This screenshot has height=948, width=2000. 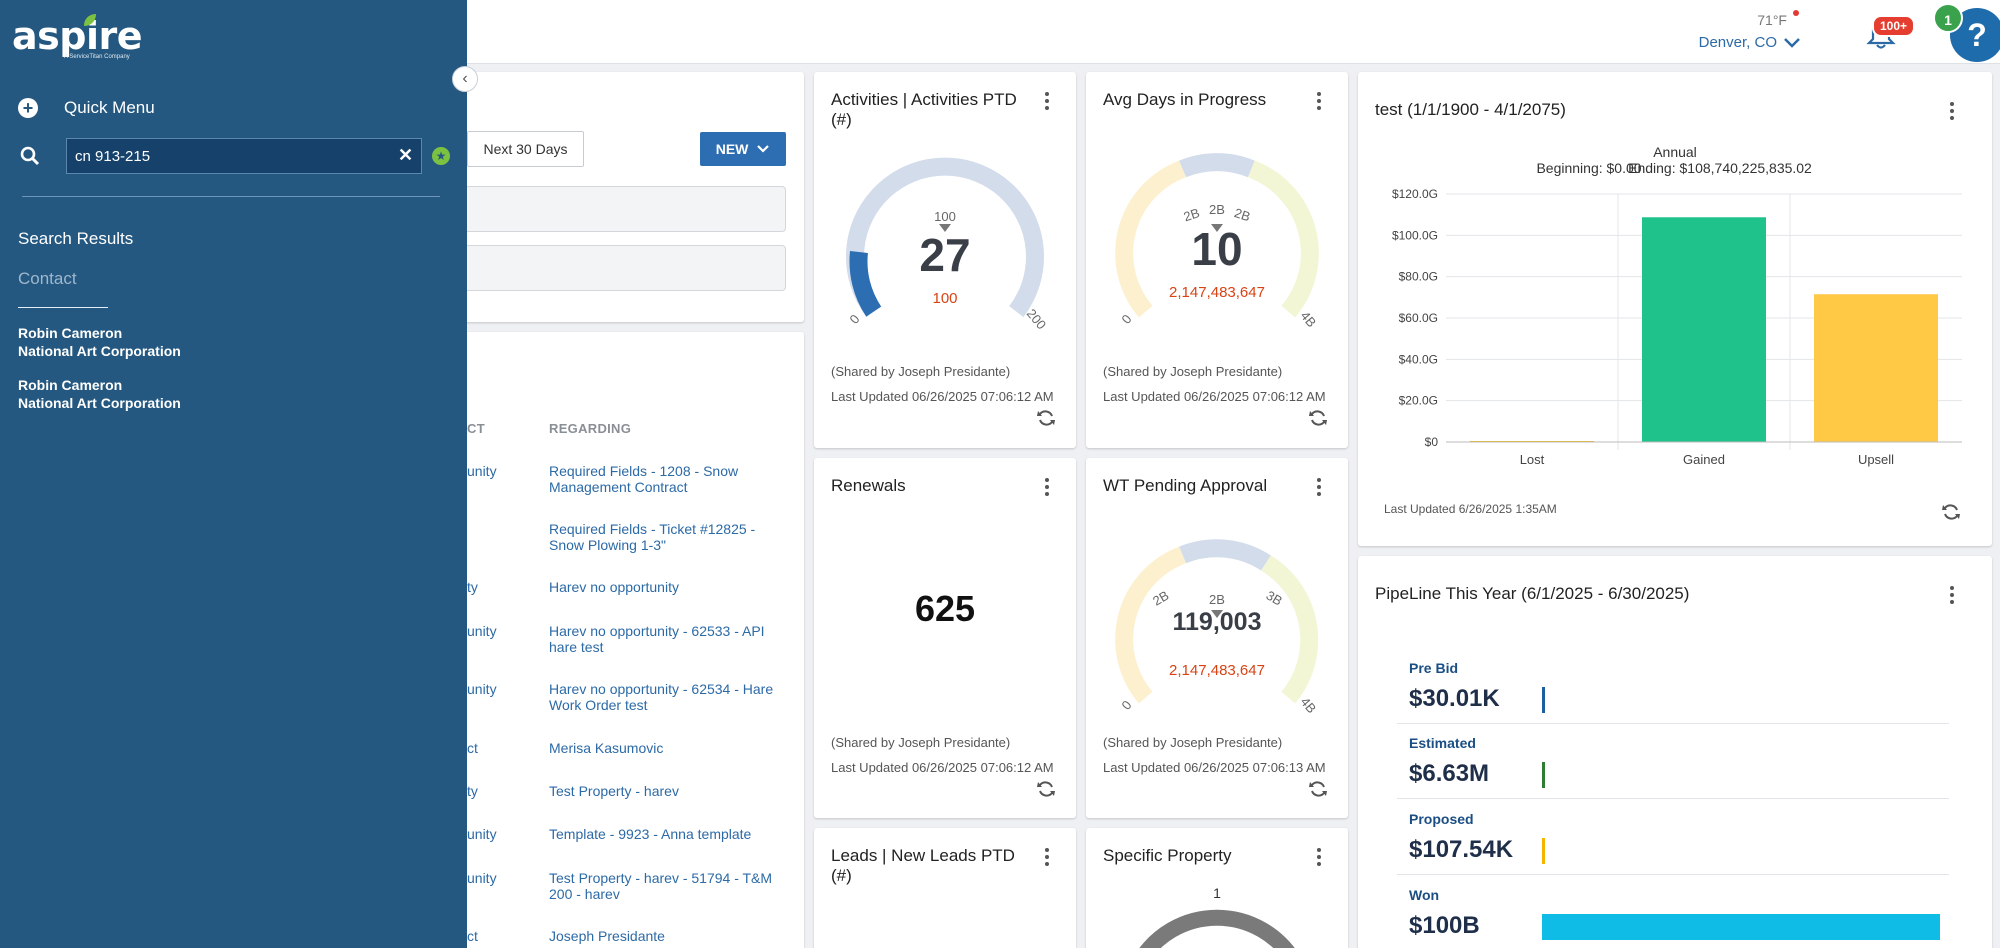 What do you see at coordinates (1704, 459) in the screenshot?
I see `x-tick-label: Gained` at bounding box center [1704, 459].